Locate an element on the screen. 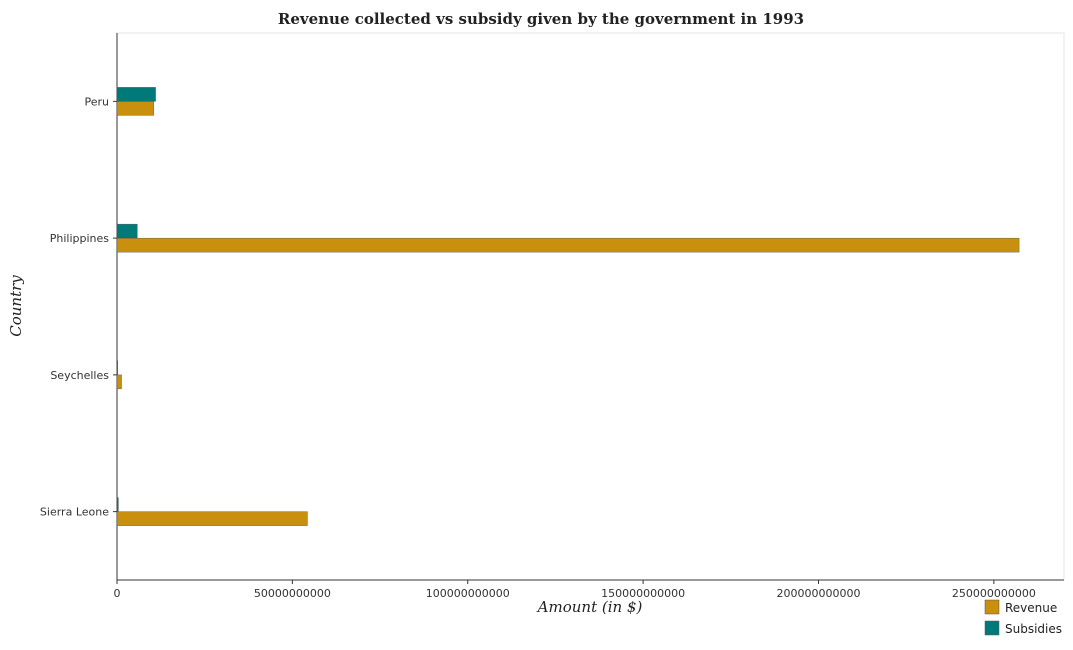 The width and height of the screenshot is (1073, 650). legend-label-subsidies: Subsidies is located at coordinates (1033, 629).